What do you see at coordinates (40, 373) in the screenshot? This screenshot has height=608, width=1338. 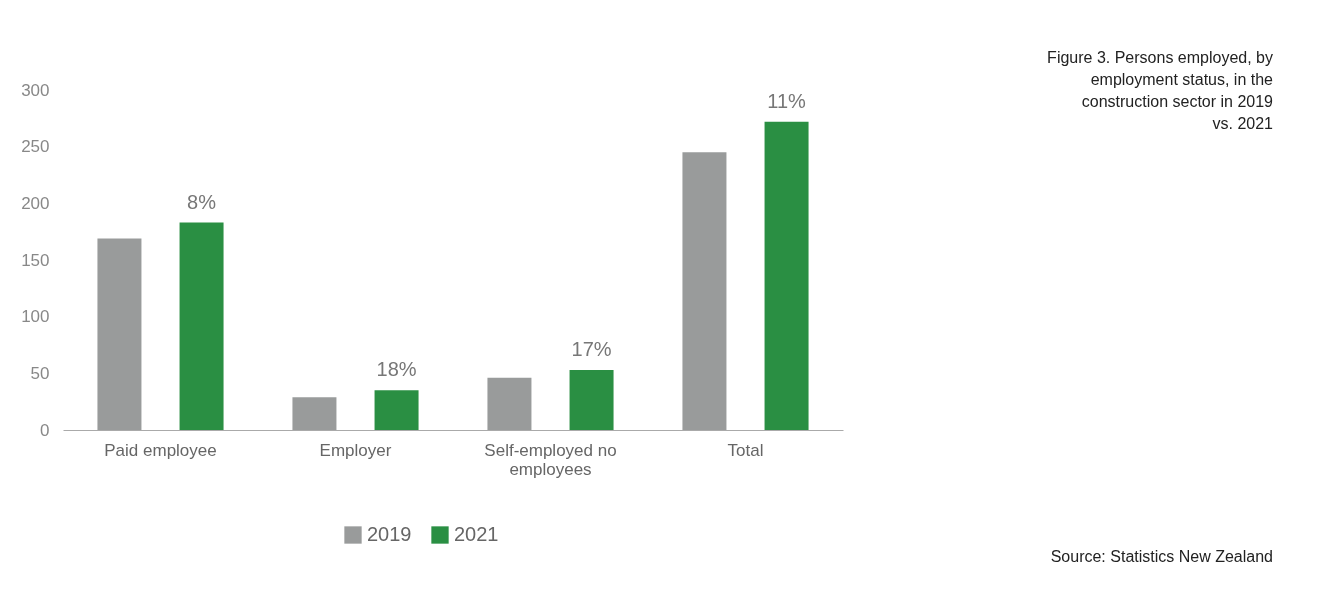 I see `y-tick-label: 50` at bounding box center [40, 373].